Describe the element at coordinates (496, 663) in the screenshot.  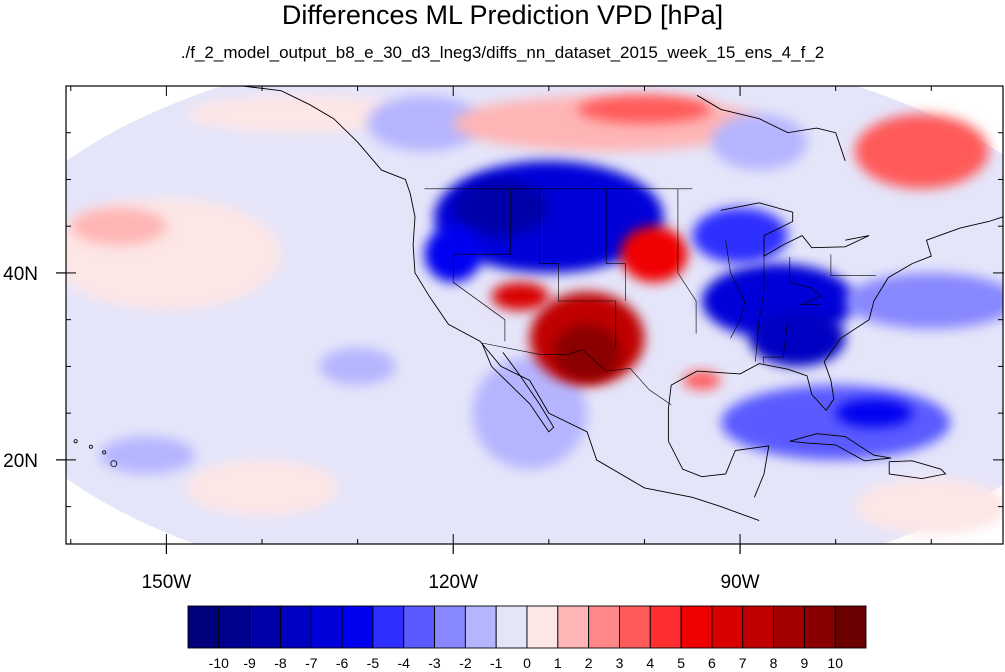
I see `colorbar-label: -1` at that location.